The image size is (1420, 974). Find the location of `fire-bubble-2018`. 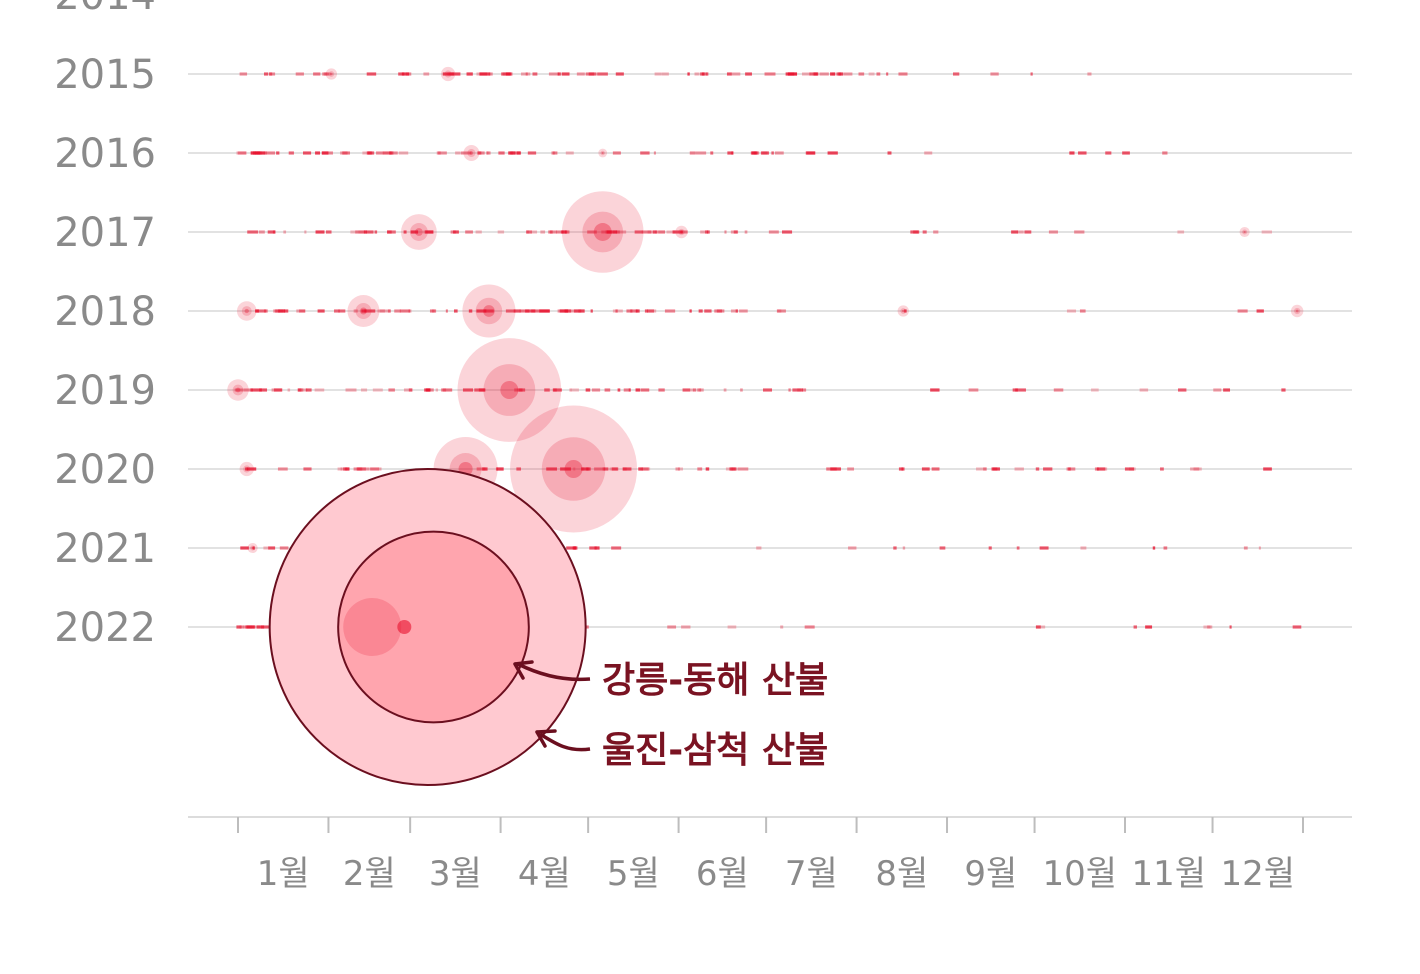

fire-bubble-2018 is located at coordinates (1297, 311).